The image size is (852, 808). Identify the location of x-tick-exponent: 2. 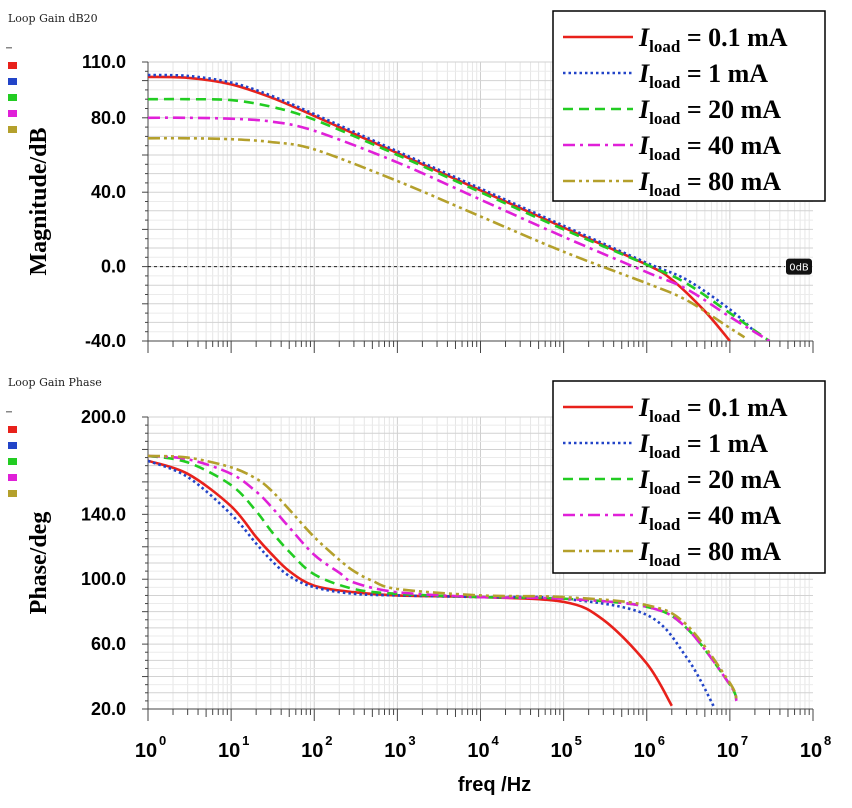
(328, 740).